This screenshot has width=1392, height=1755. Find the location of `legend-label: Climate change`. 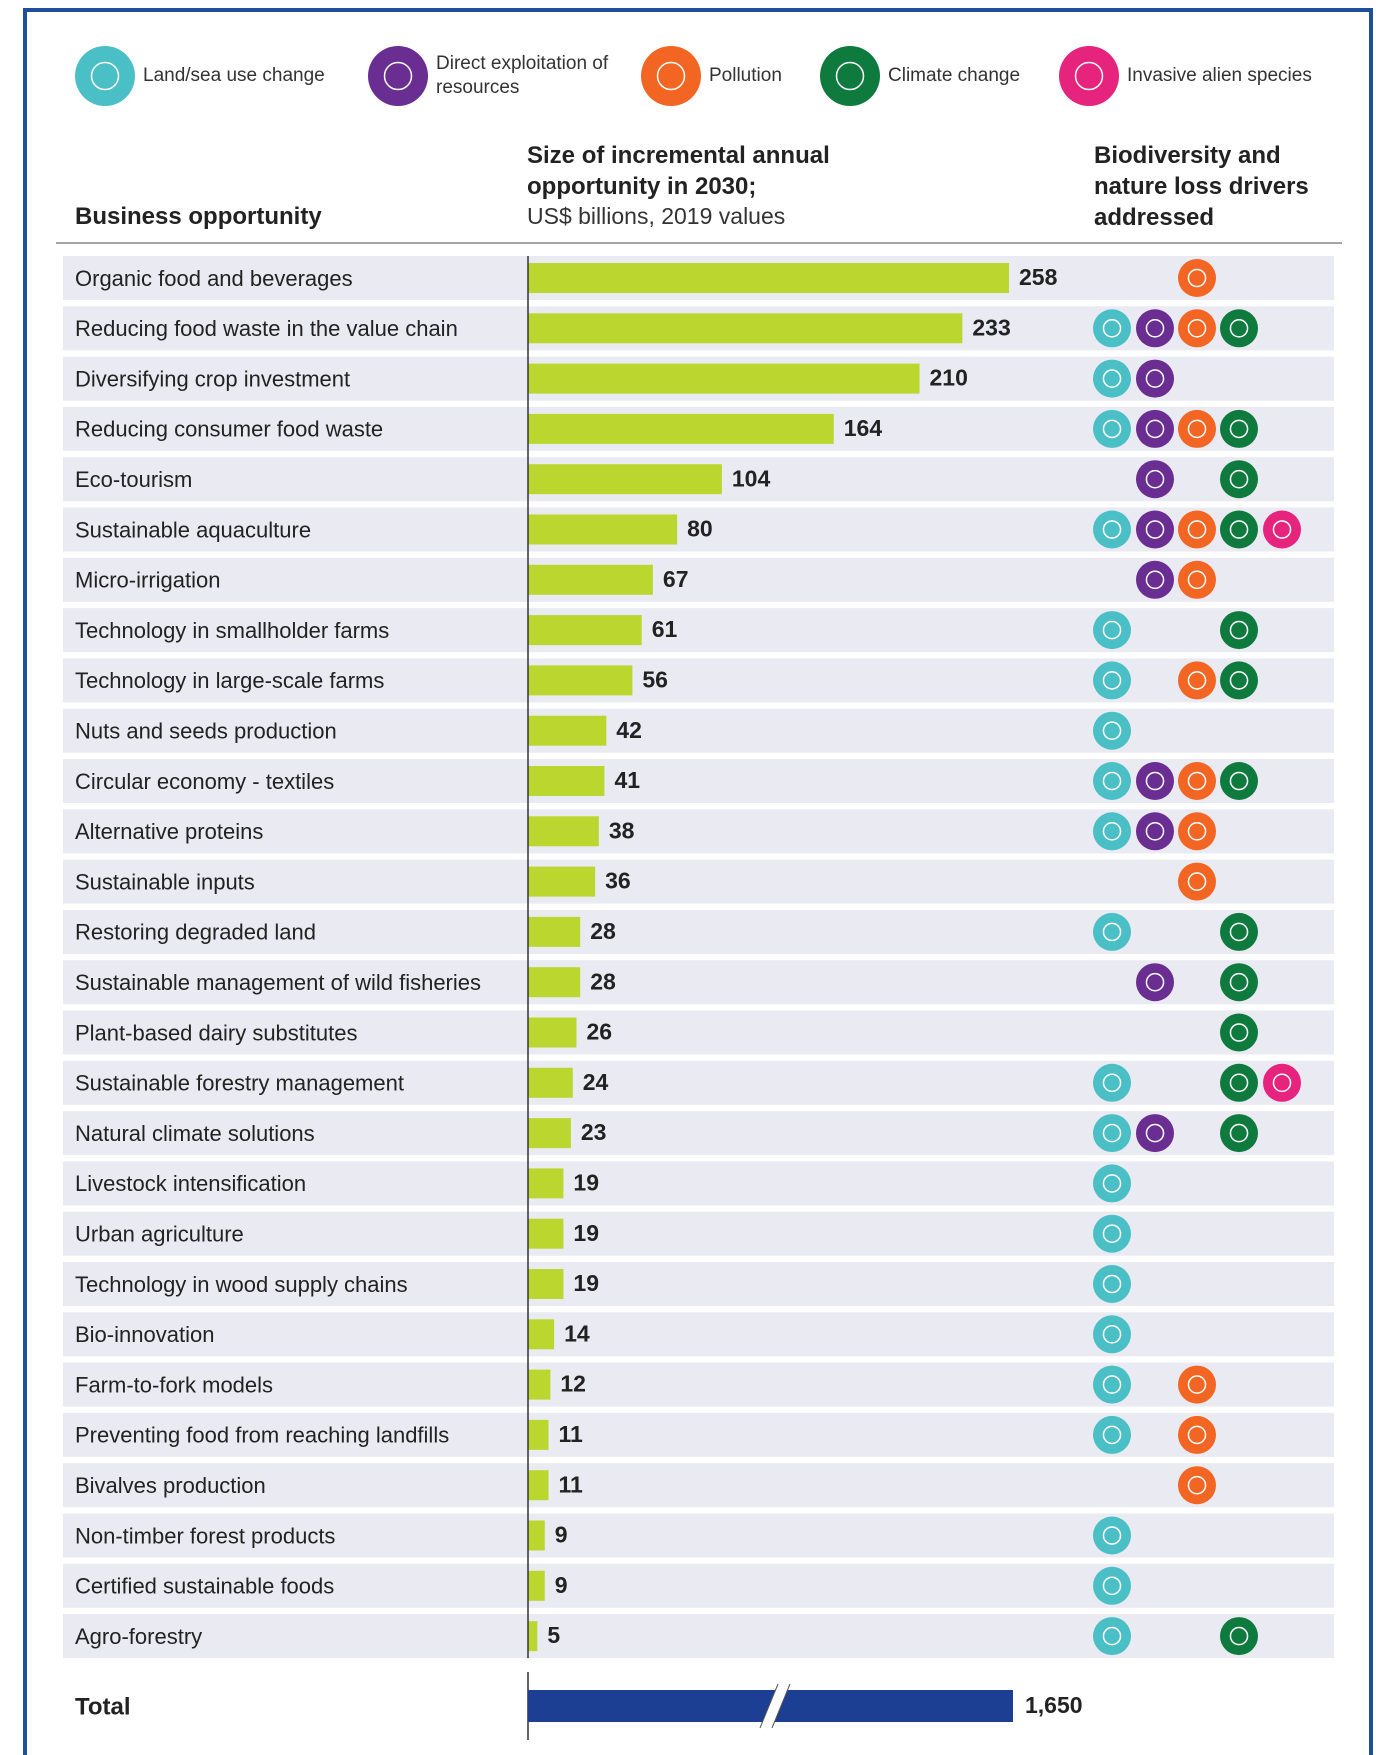

legend-label: Climate change is located at coordinates (954, 75).